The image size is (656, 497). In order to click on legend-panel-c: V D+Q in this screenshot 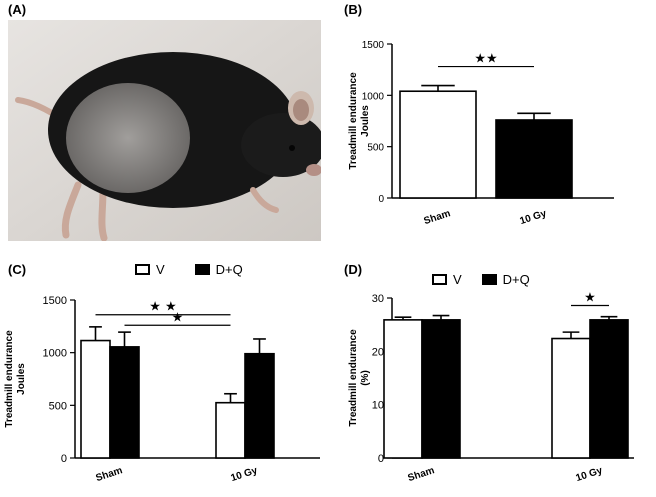, I will do `click(189, 269)`.